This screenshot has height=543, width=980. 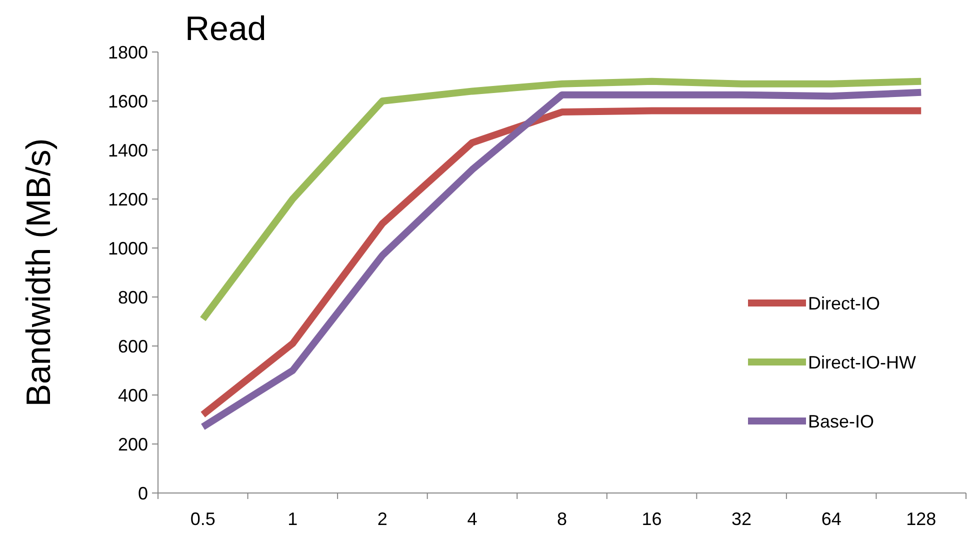 What do you see at coordinates (128, 248) in the screenshot?
I see `y-tick-label: 1000` at bounding box center [128, 248].